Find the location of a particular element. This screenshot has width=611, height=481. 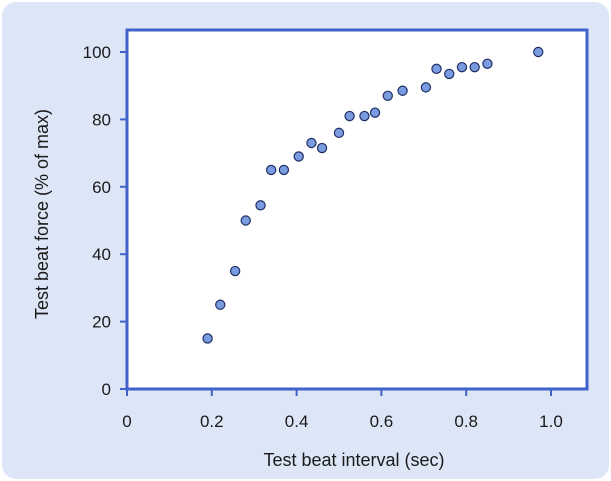

x-tick-label: 0.2 is located at coordinates (212, 421).